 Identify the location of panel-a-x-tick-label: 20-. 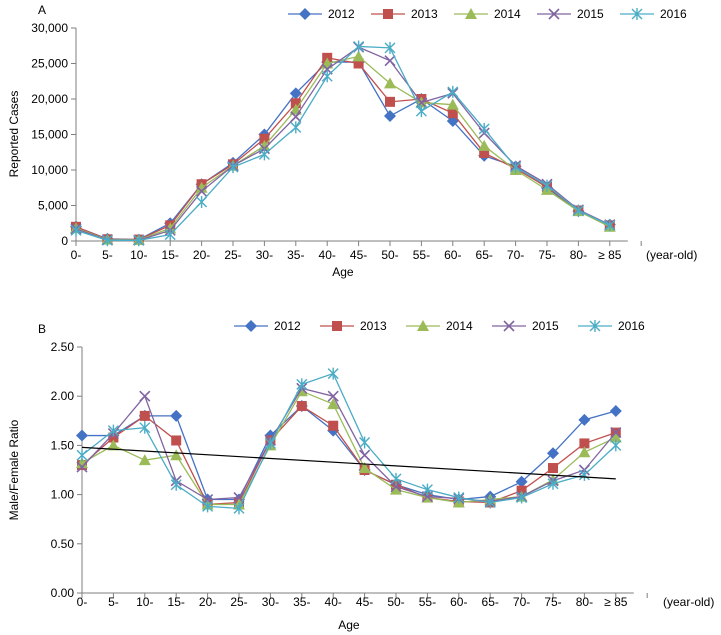
(201, 255).